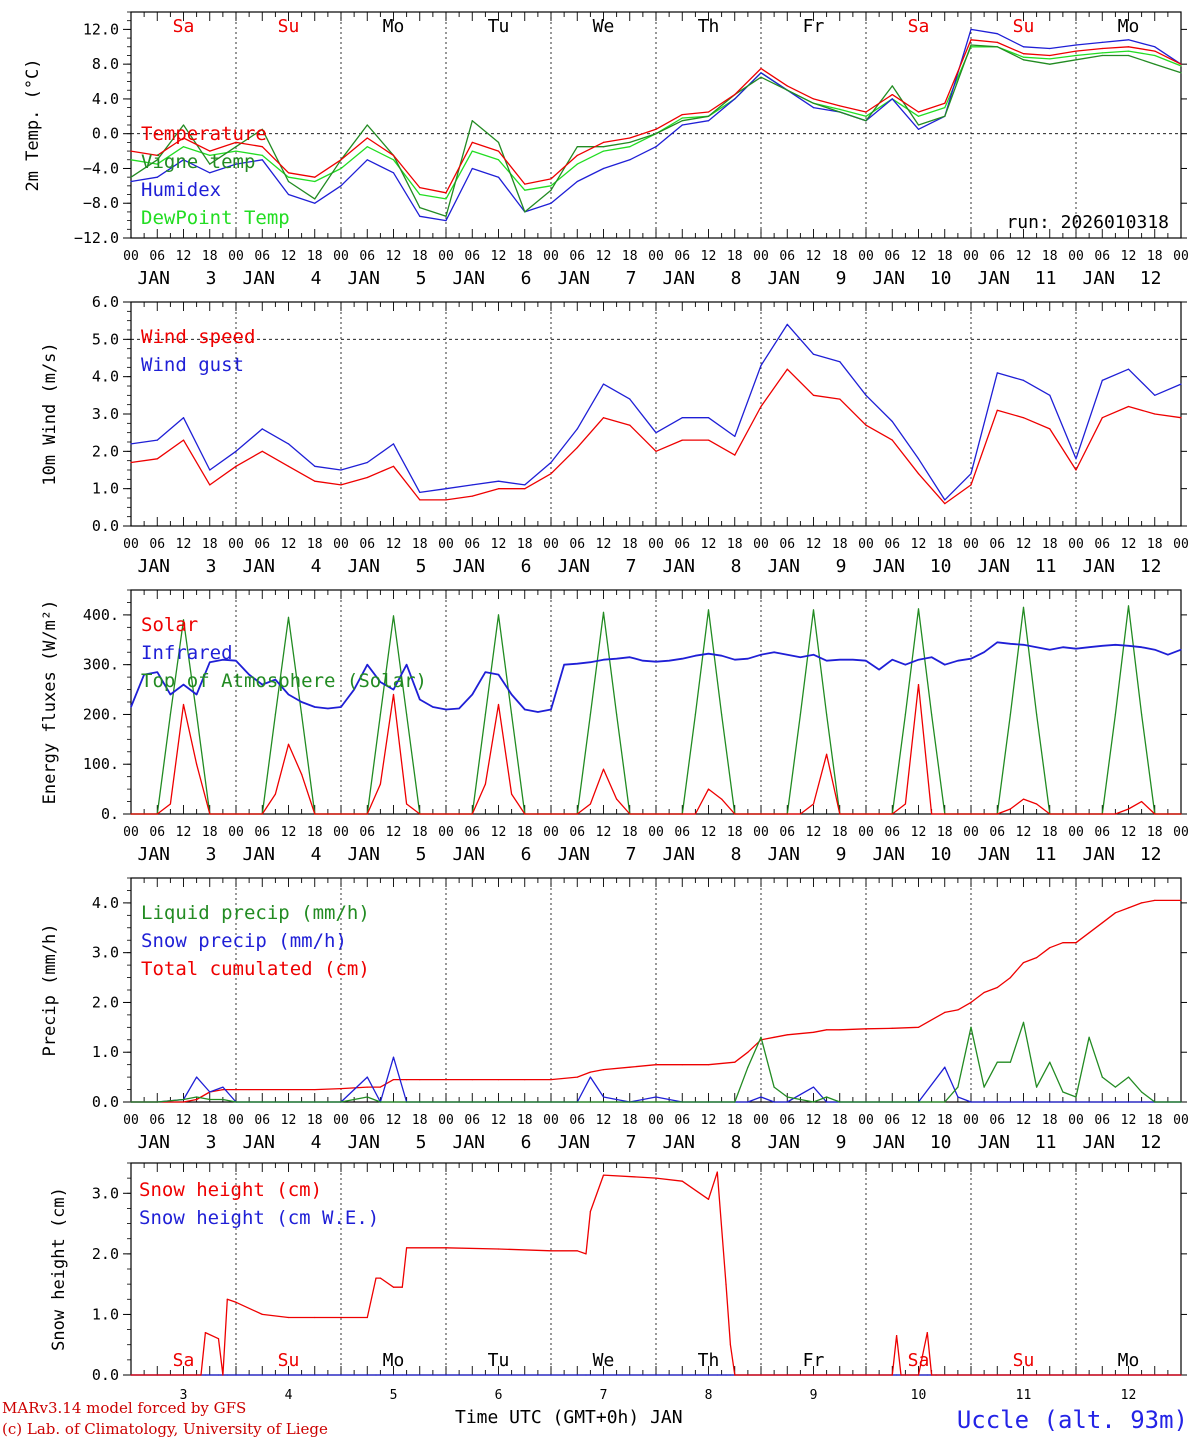 The width and height of the screenshot is (1194, 1440). Describe the element at coordinates (105, 903) in the screenshot. I see `y-tick-label: 4.0` at that location.